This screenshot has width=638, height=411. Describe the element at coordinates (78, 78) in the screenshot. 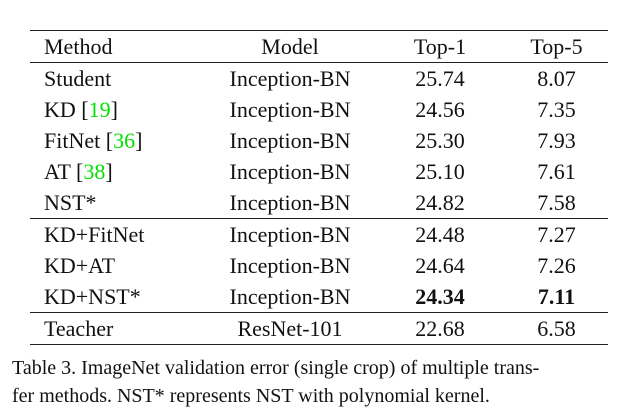

I see `method-text: Student` at that location.